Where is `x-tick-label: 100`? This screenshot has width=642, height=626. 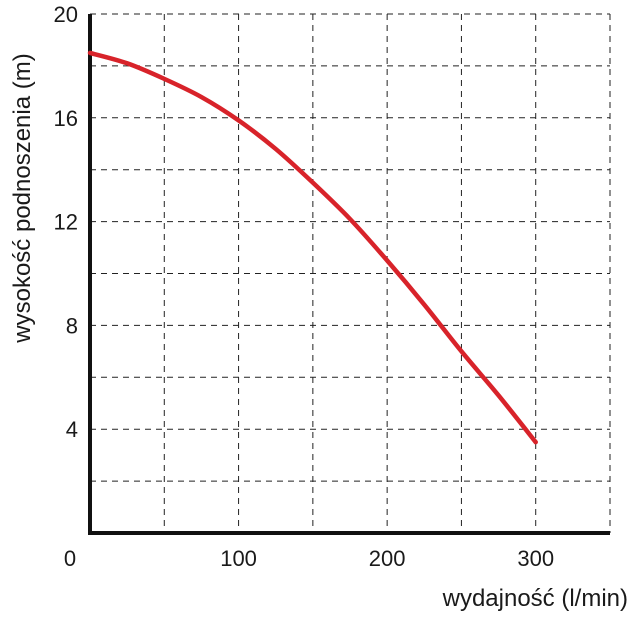 x-tick-label: 100 is located at coordinates (238, 558).